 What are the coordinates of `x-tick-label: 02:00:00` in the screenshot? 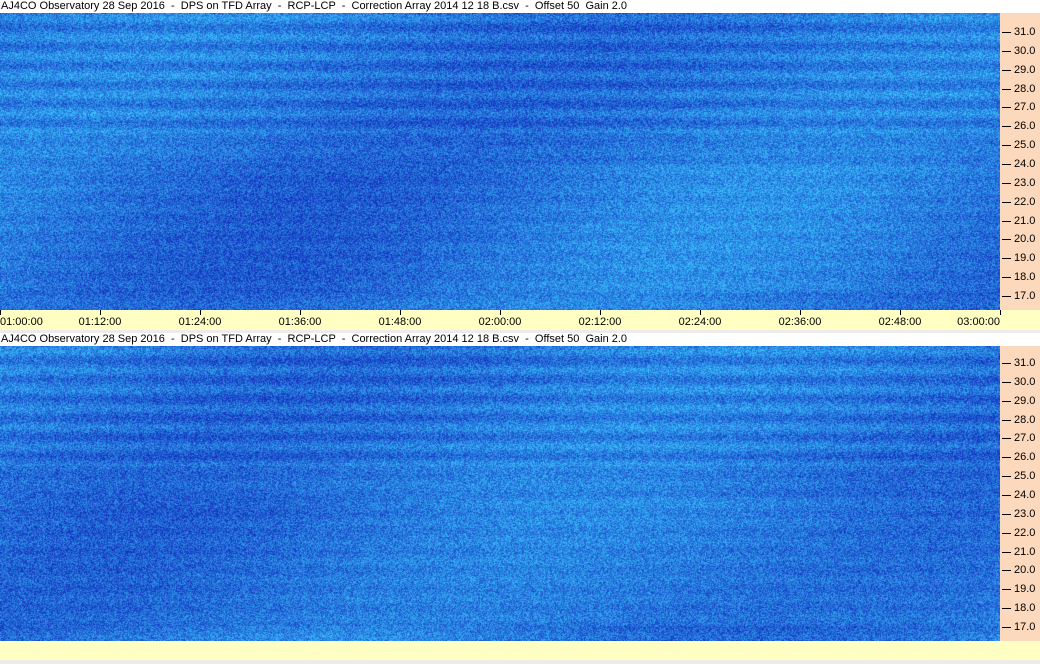 It's located at (500, 322).